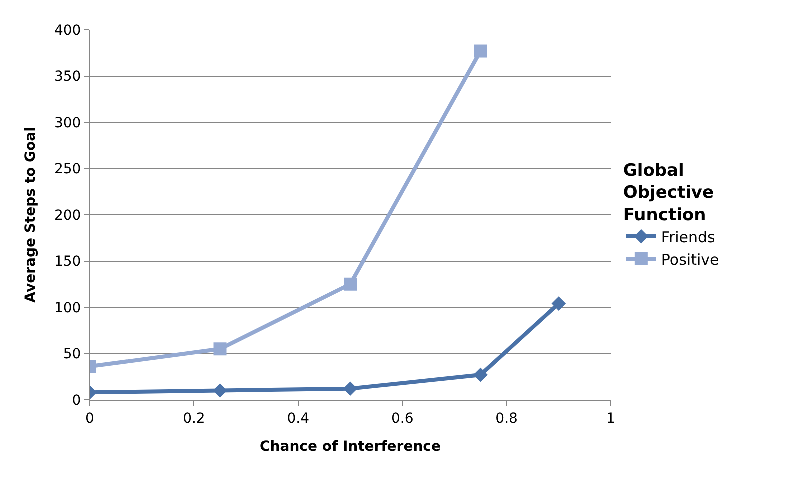 Image resolution: width=791 pixels, height=480 pixels. What do you see at coordinates (90, 418) in the screenshot?
I see `x-tick-label: 0` at bounding box center [90, 418].